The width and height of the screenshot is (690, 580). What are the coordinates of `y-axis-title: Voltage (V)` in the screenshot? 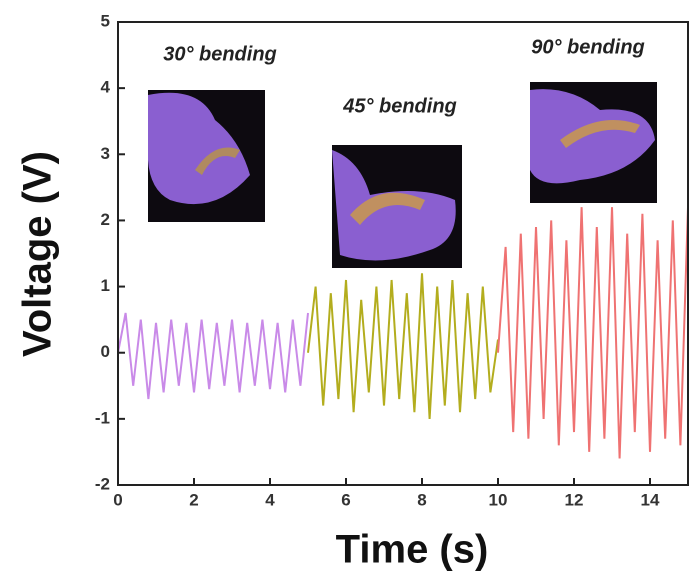 It's located at (38, 254).